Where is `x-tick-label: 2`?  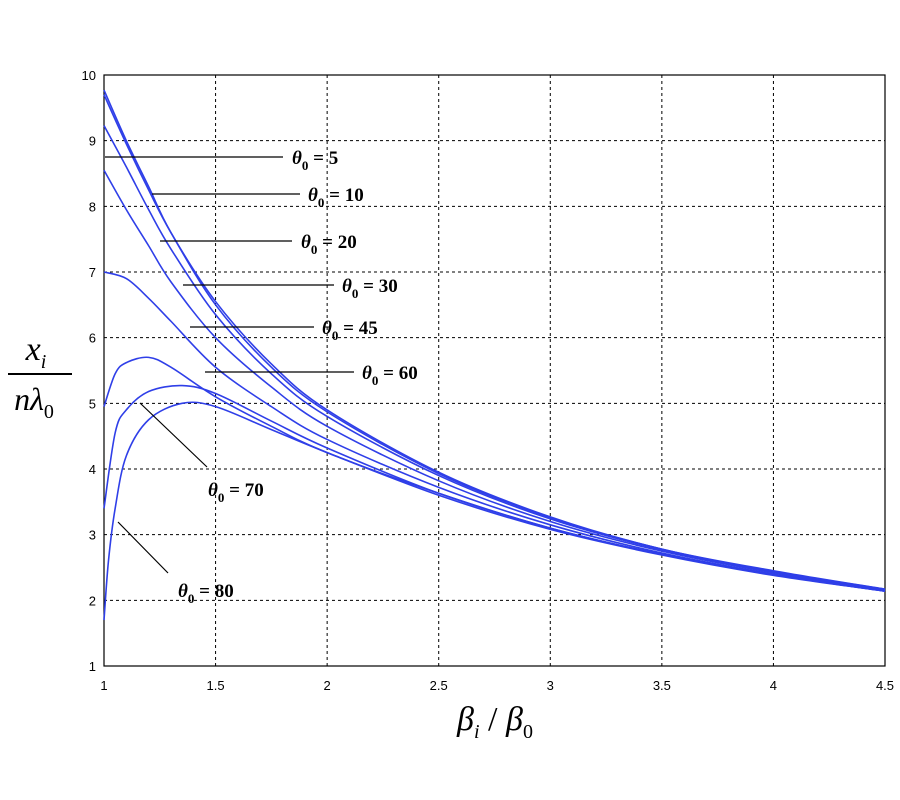
x-tick-label: 2 is located at coordinates (327, 685).